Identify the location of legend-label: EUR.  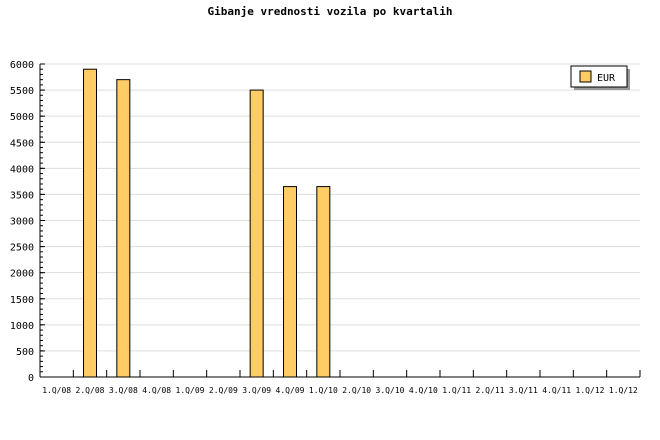
(606, 78).